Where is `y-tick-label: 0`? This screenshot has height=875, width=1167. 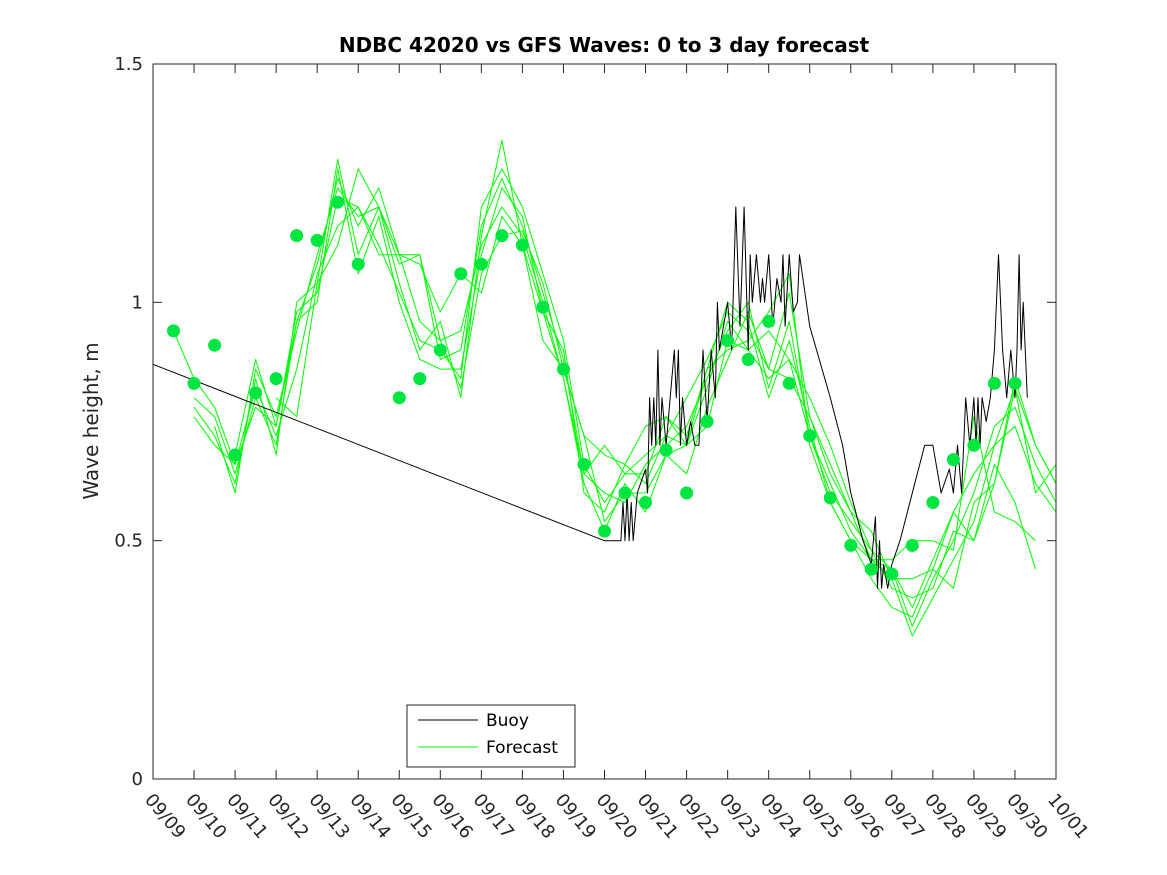 y-tick-label: 0 is located at coordinates (137, 779).